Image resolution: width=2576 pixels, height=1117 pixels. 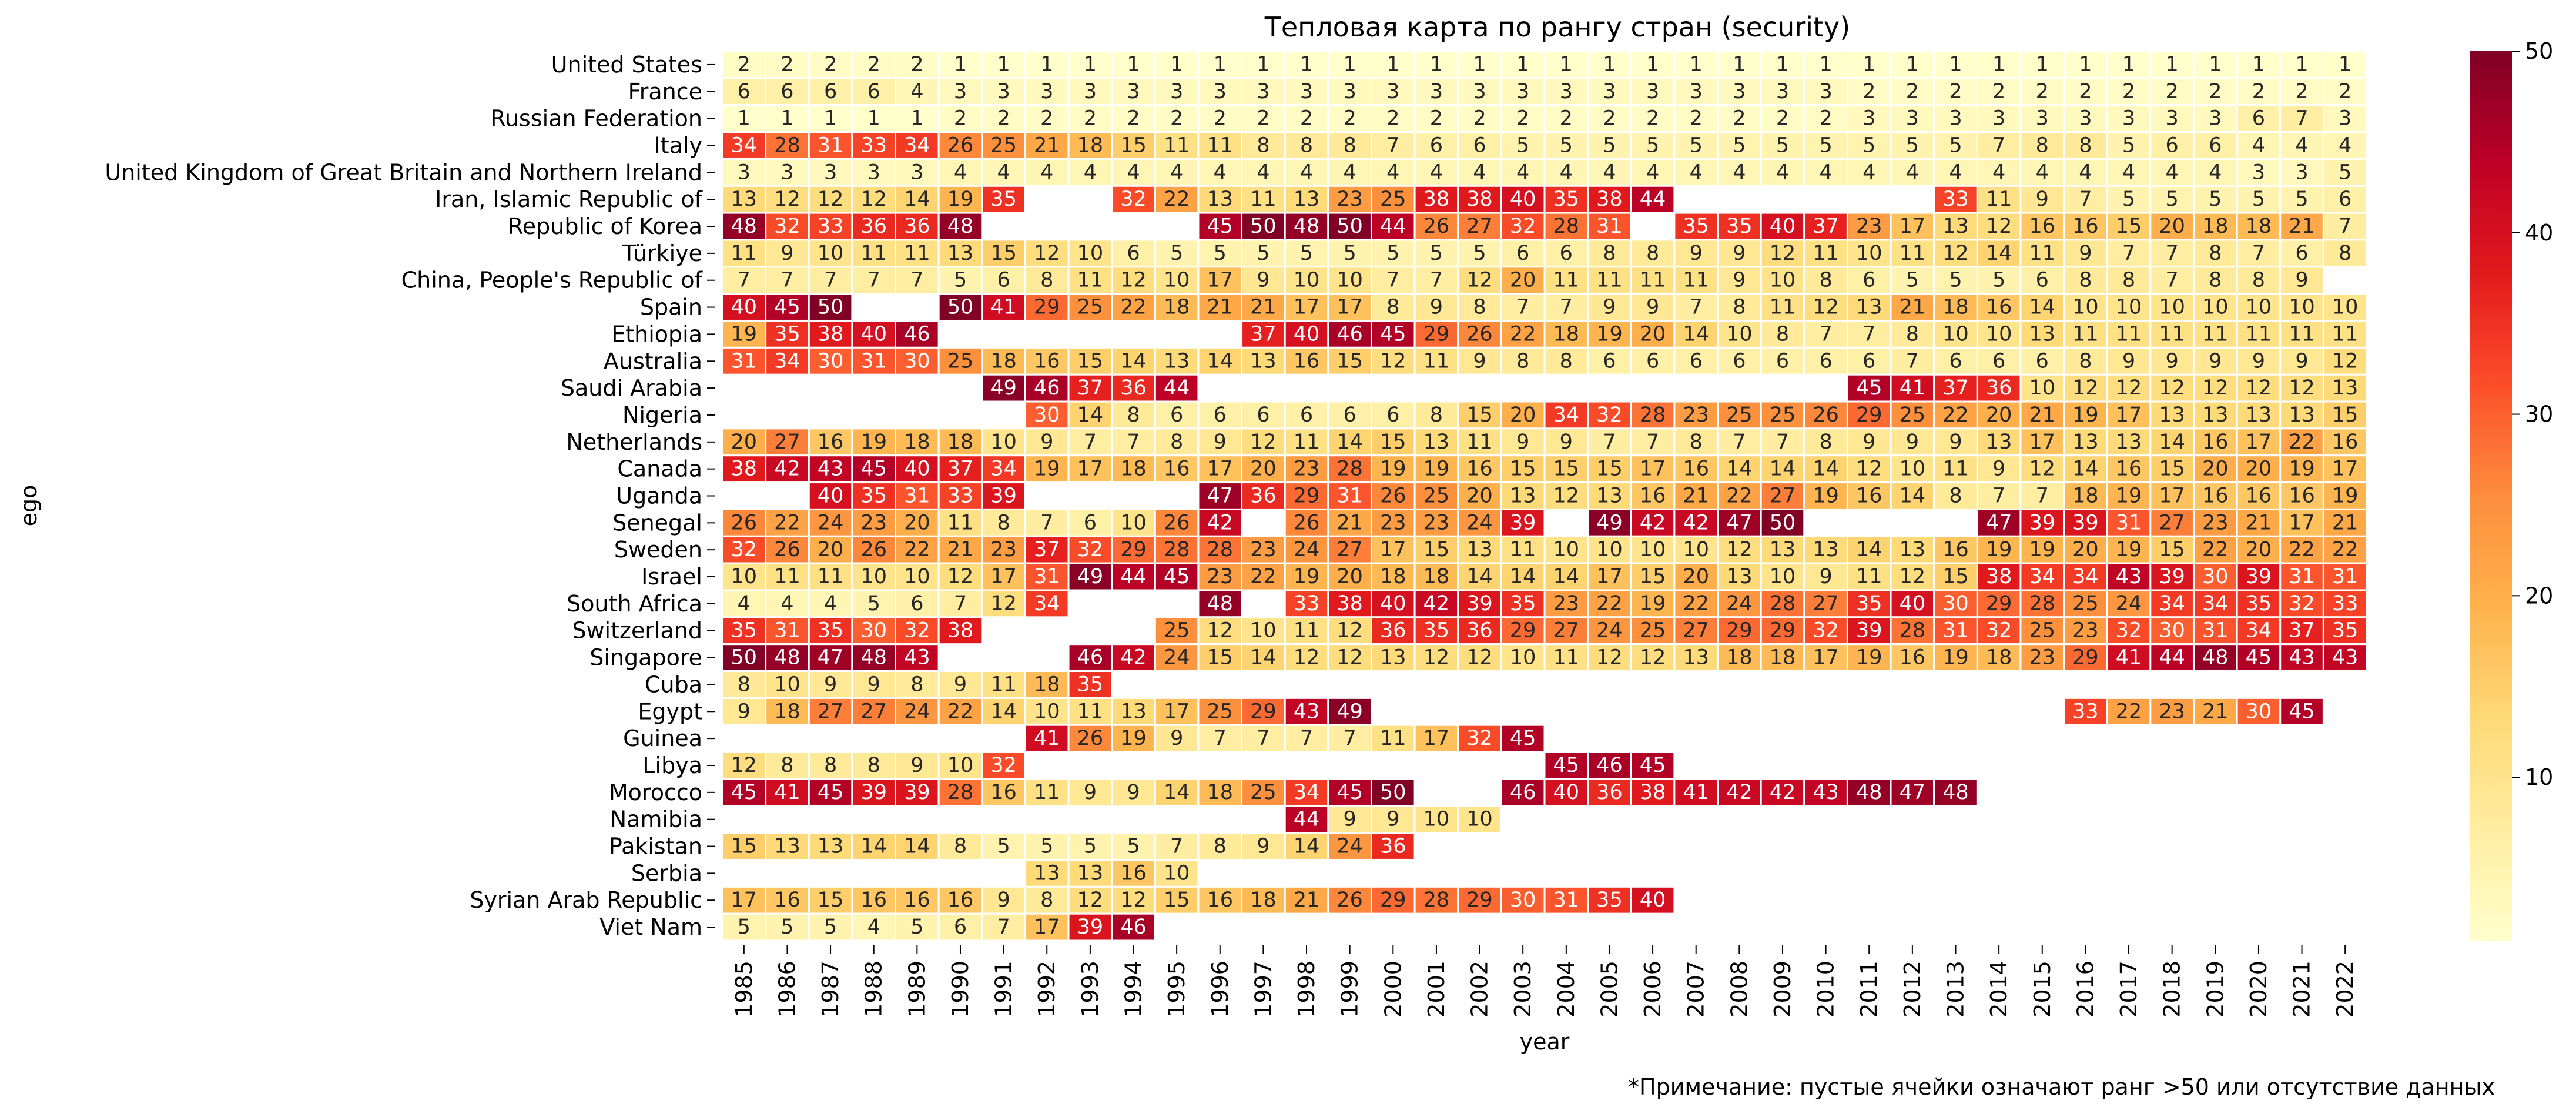 What do you see at coordinates (916, 91) in the screenshot?
I see `cell-value-label: 4` at bounding box center [916, 91].